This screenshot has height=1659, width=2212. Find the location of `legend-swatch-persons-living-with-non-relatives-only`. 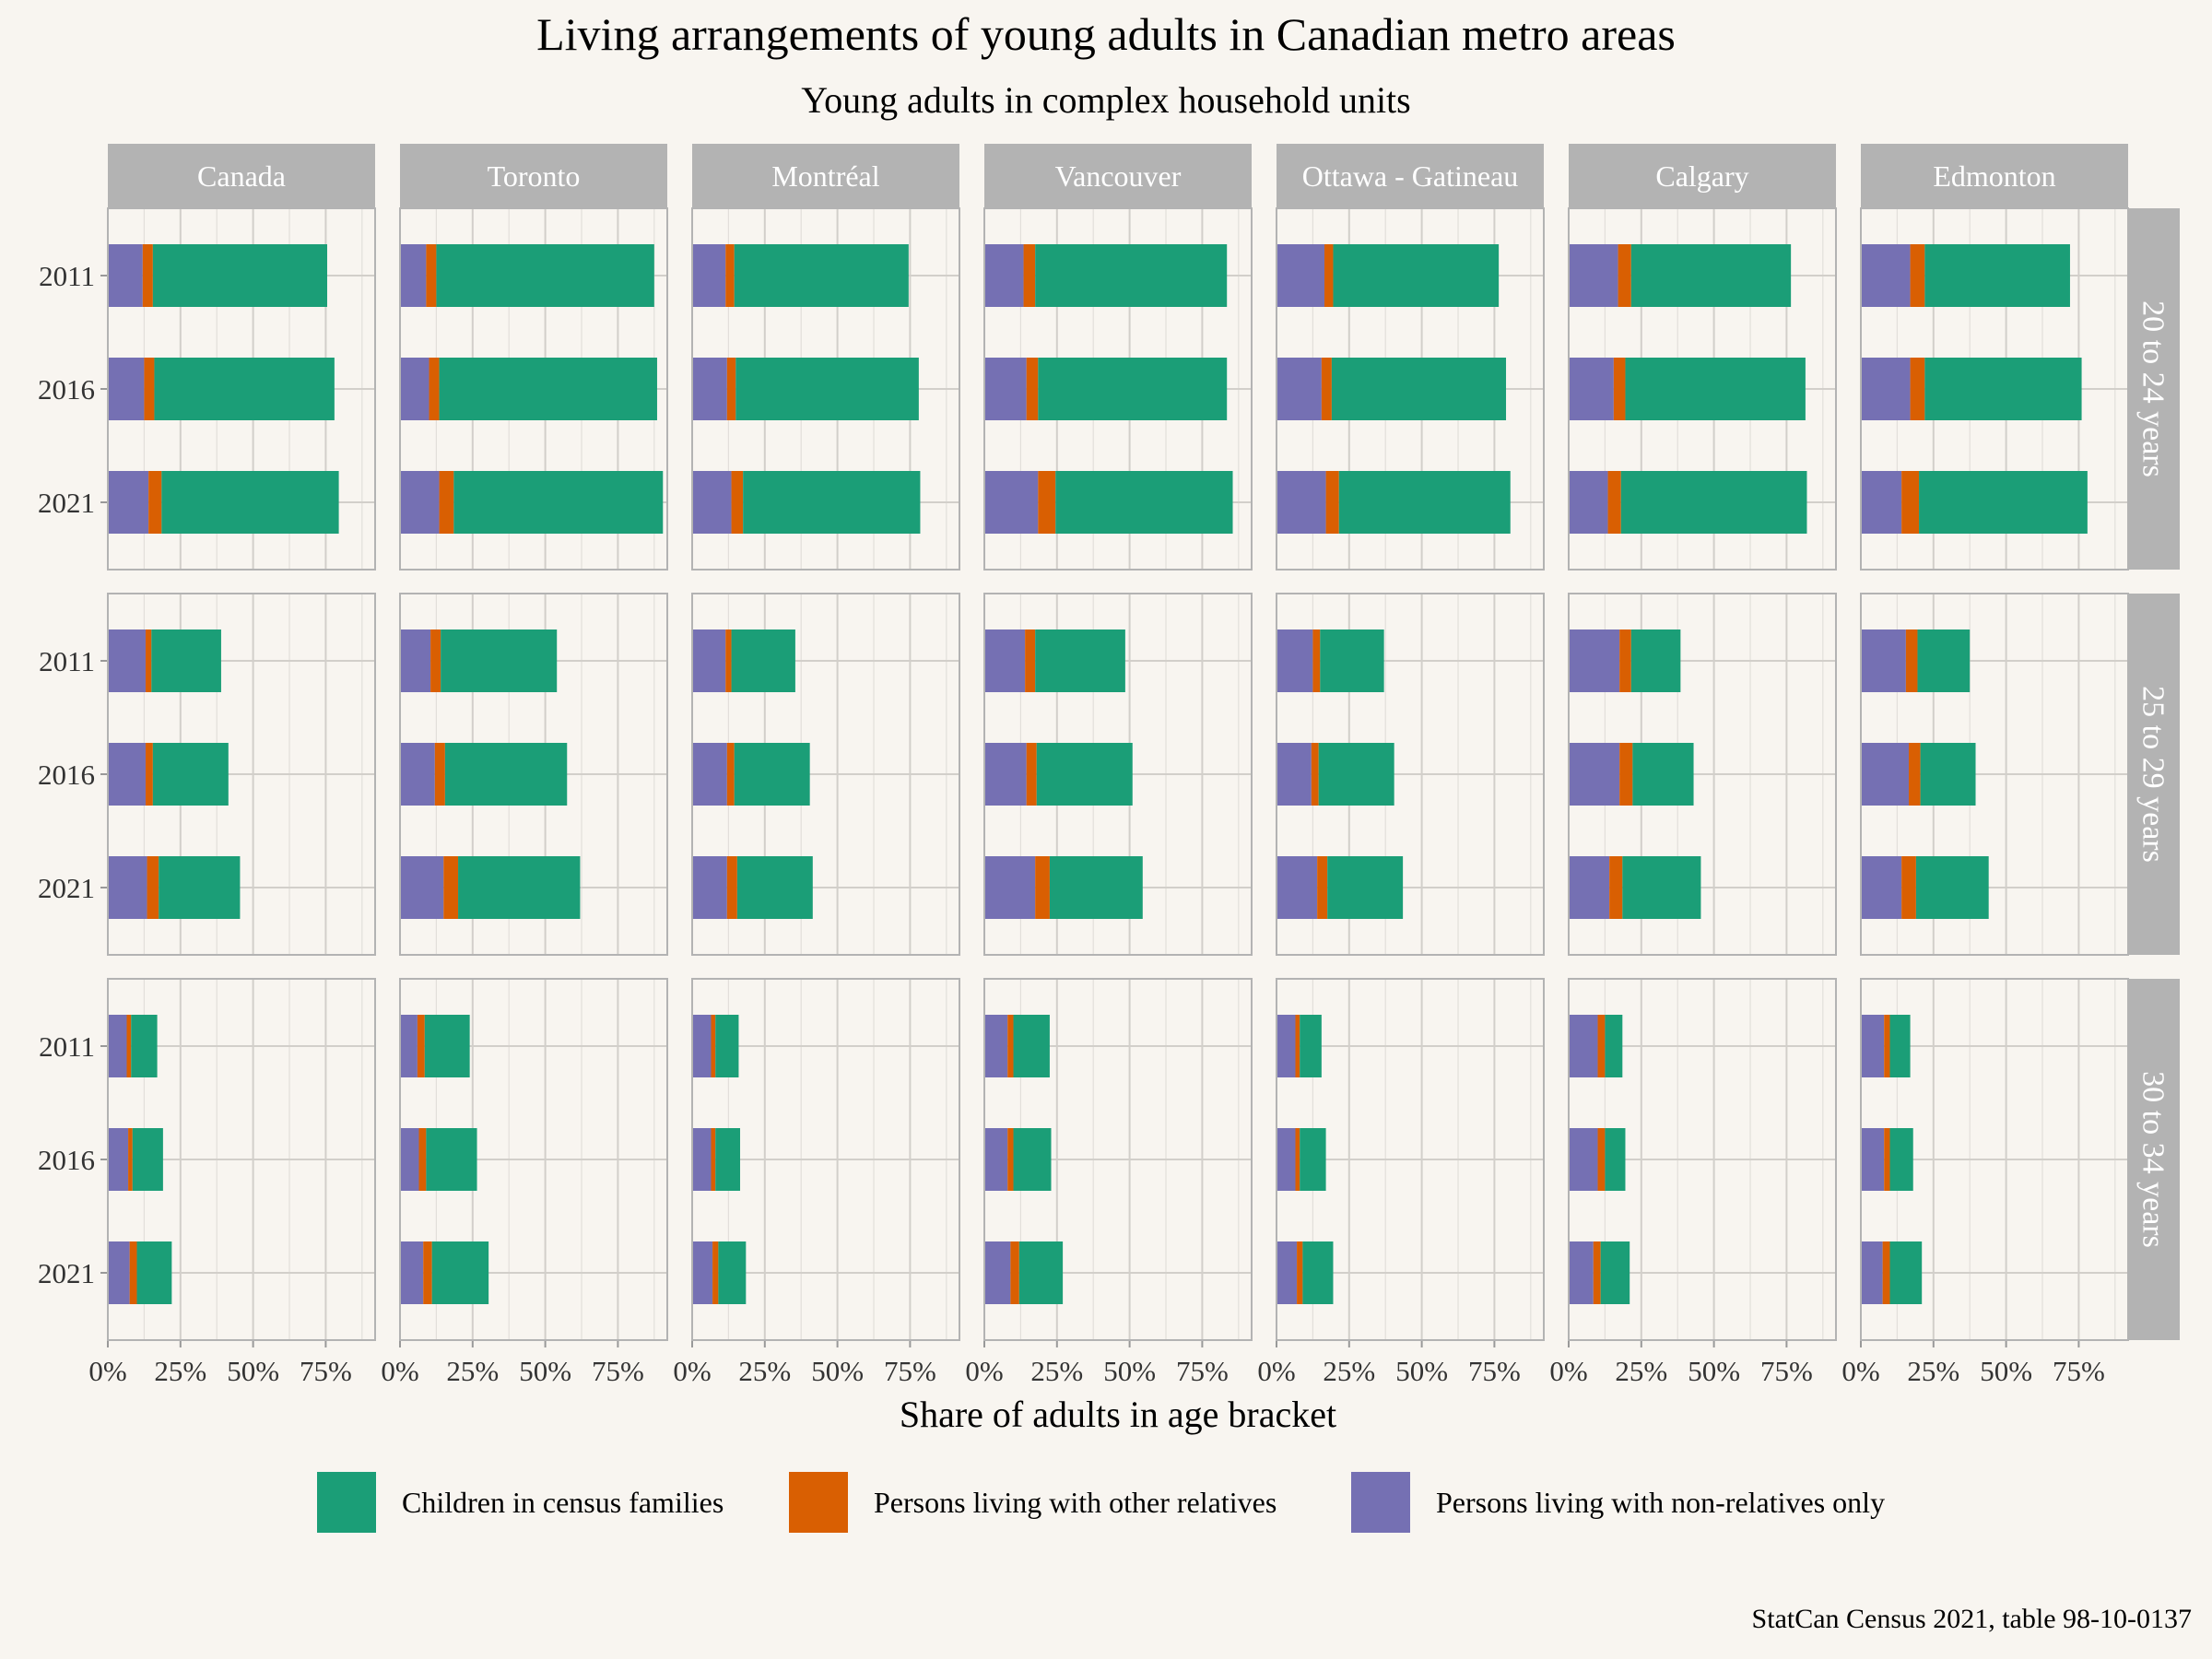

legend-swatch-persons-living-with-non-relatives-only is located at coordinates (1380, 1502).